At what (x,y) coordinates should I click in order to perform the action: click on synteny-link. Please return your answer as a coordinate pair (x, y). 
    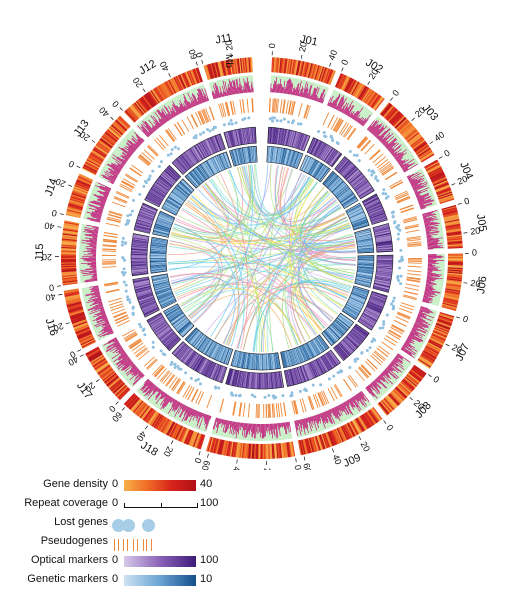
    Looking at the image, I should click on (308, 258).